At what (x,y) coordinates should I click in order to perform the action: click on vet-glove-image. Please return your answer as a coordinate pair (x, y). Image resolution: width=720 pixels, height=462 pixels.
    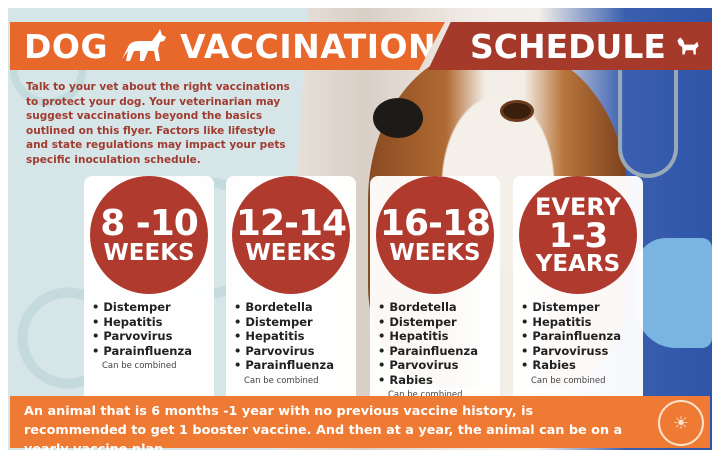
    Looking at the image, I should click on (674, 293).